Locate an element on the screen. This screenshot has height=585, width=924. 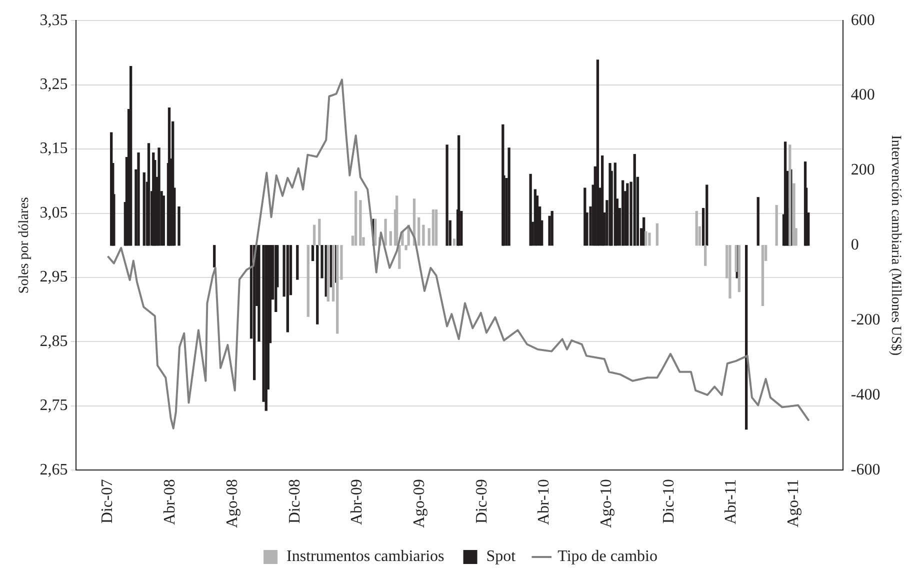
y-tick-label: 3,05 is located at coordinates (54, 213).